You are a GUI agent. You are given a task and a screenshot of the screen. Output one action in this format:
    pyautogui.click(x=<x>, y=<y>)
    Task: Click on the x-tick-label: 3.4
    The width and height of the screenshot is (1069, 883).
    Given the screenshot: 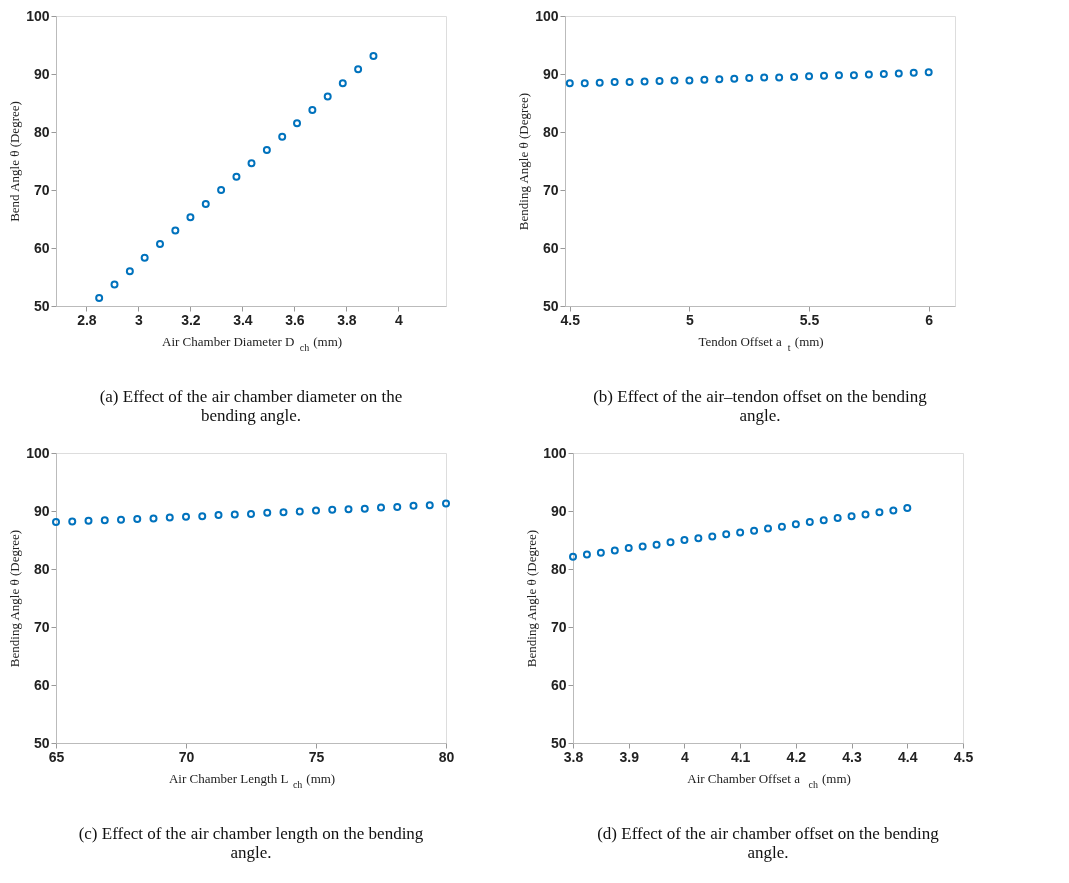 What is the action you would take?
    pyautogui.click(x=243, y=319)
    